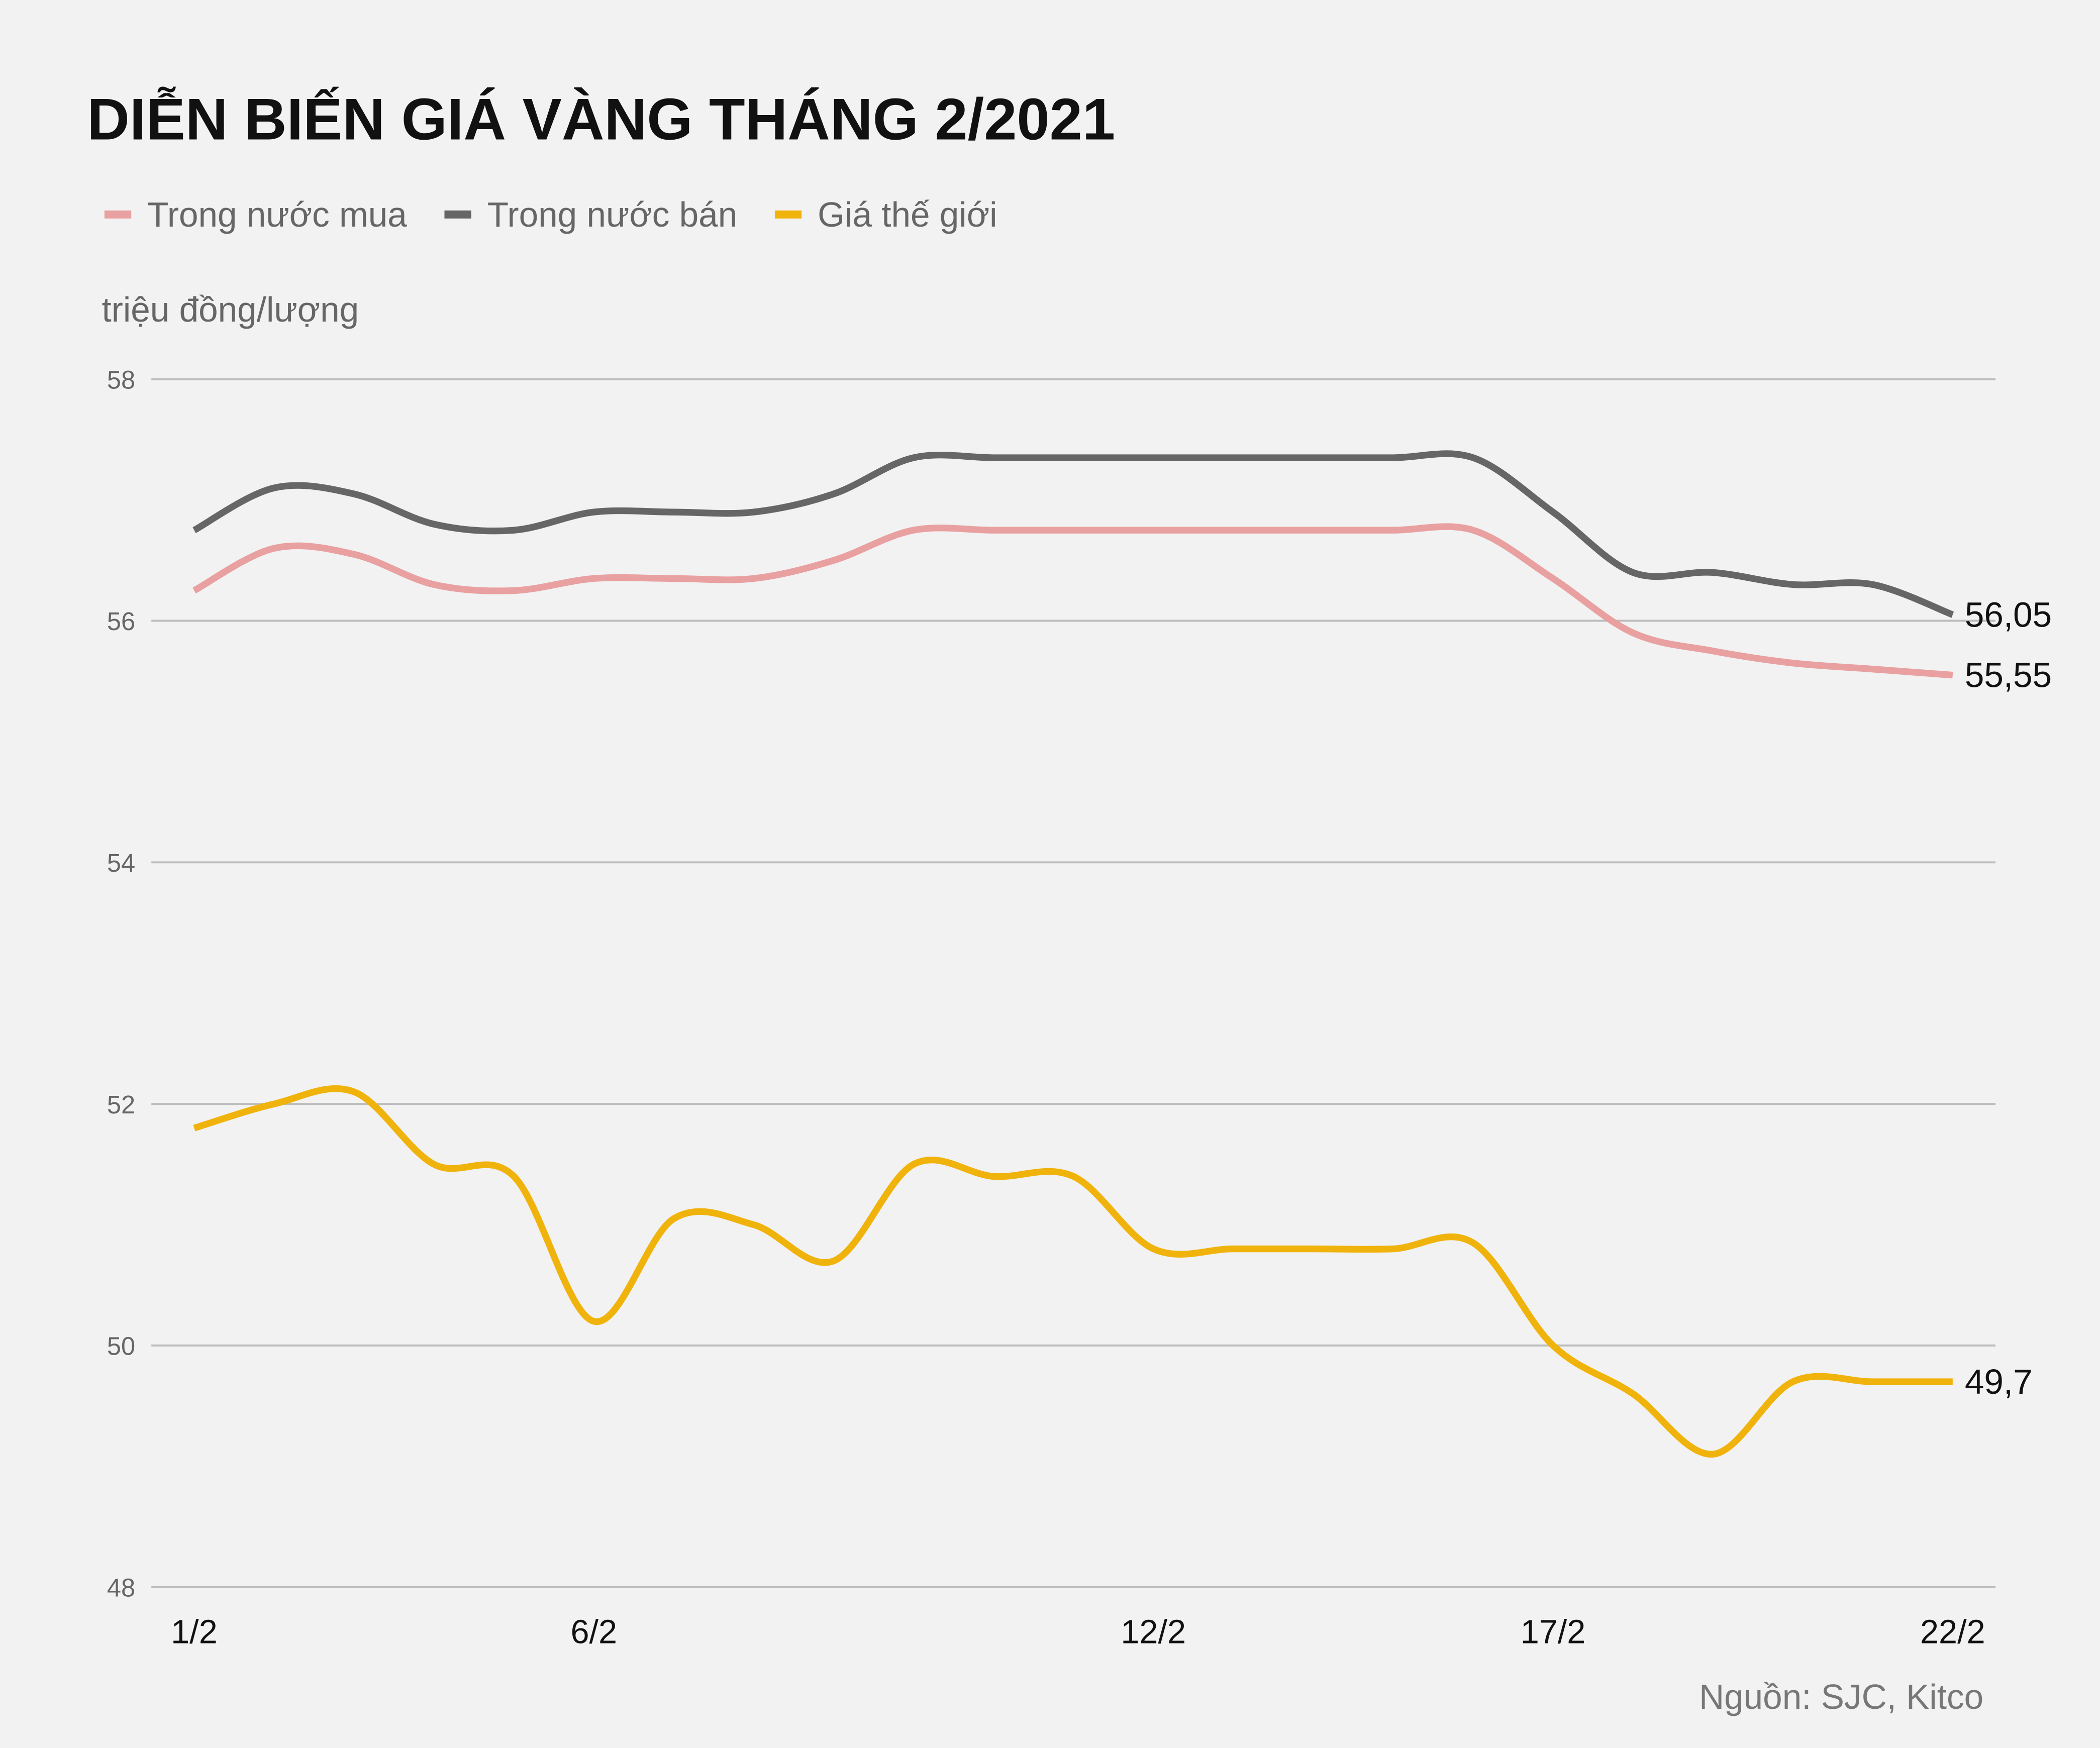  I want to click on y-tick-label: 48, so click(121, 1587).